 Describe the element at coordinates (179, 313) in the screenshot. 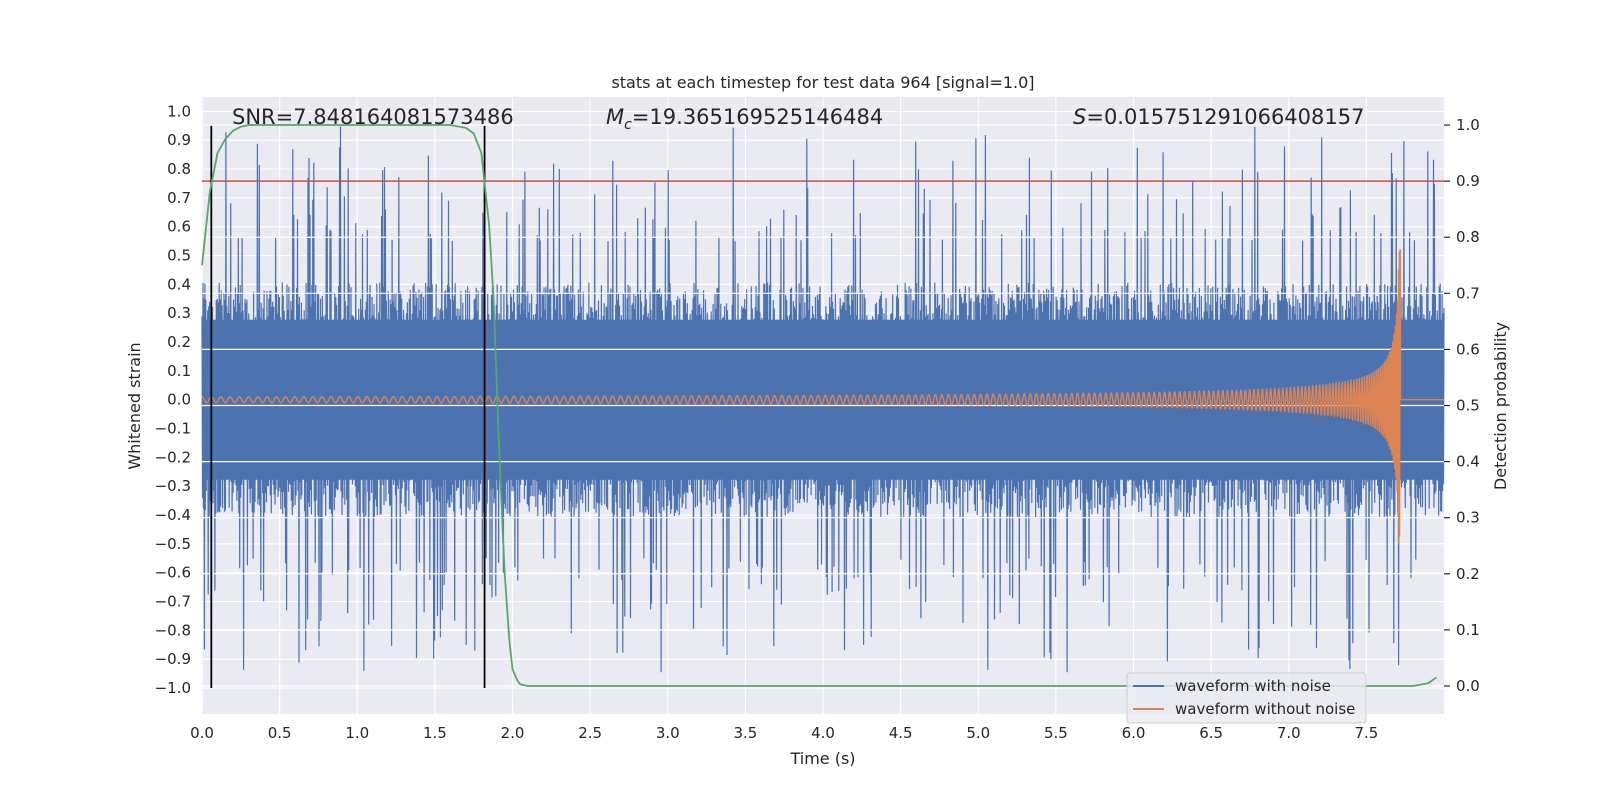

I see `left-y-tick-label: 0.3` at that location.